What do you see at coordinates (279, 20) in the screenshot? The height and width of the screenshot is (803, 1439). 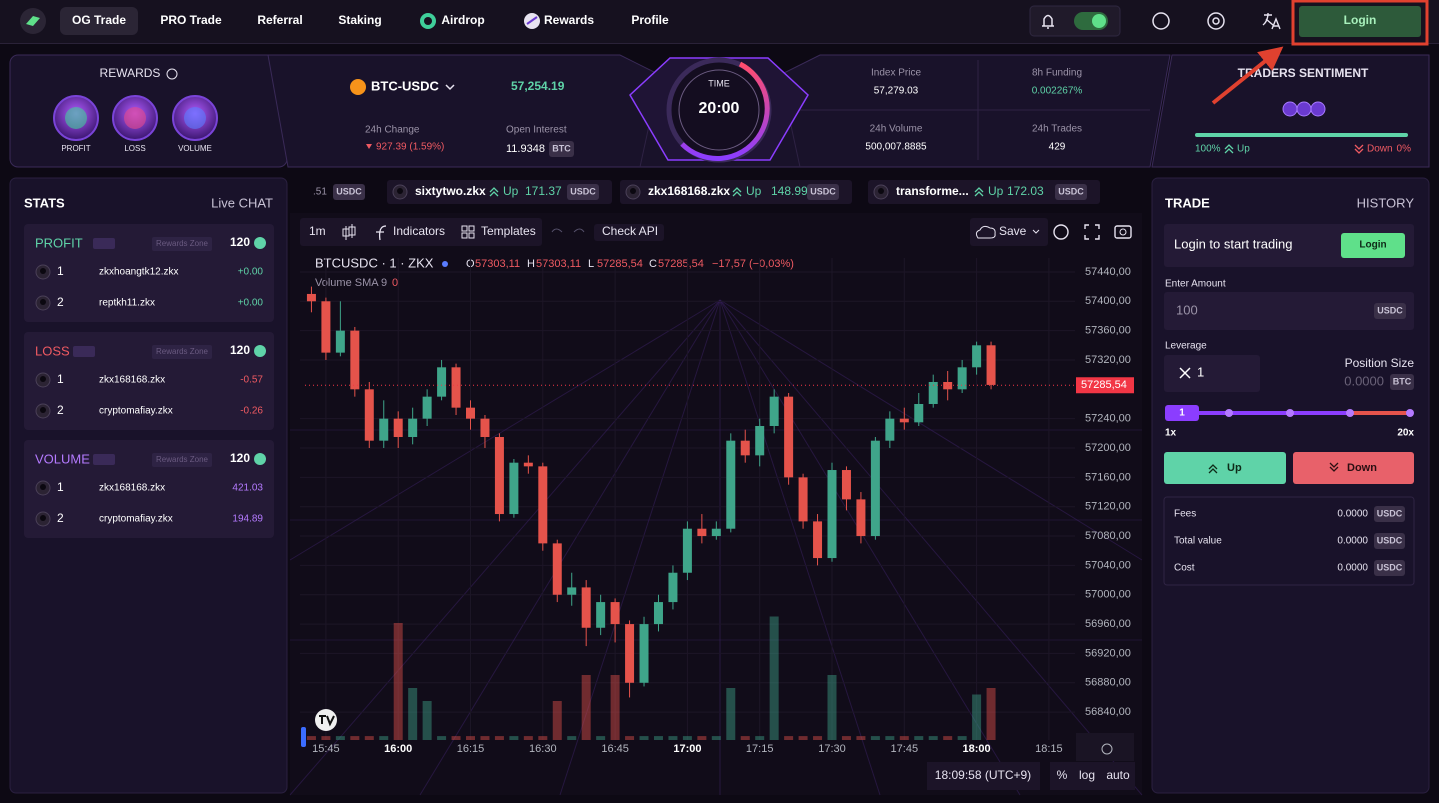 I see `nav-item: Referral` at bounding box center [279, 20].